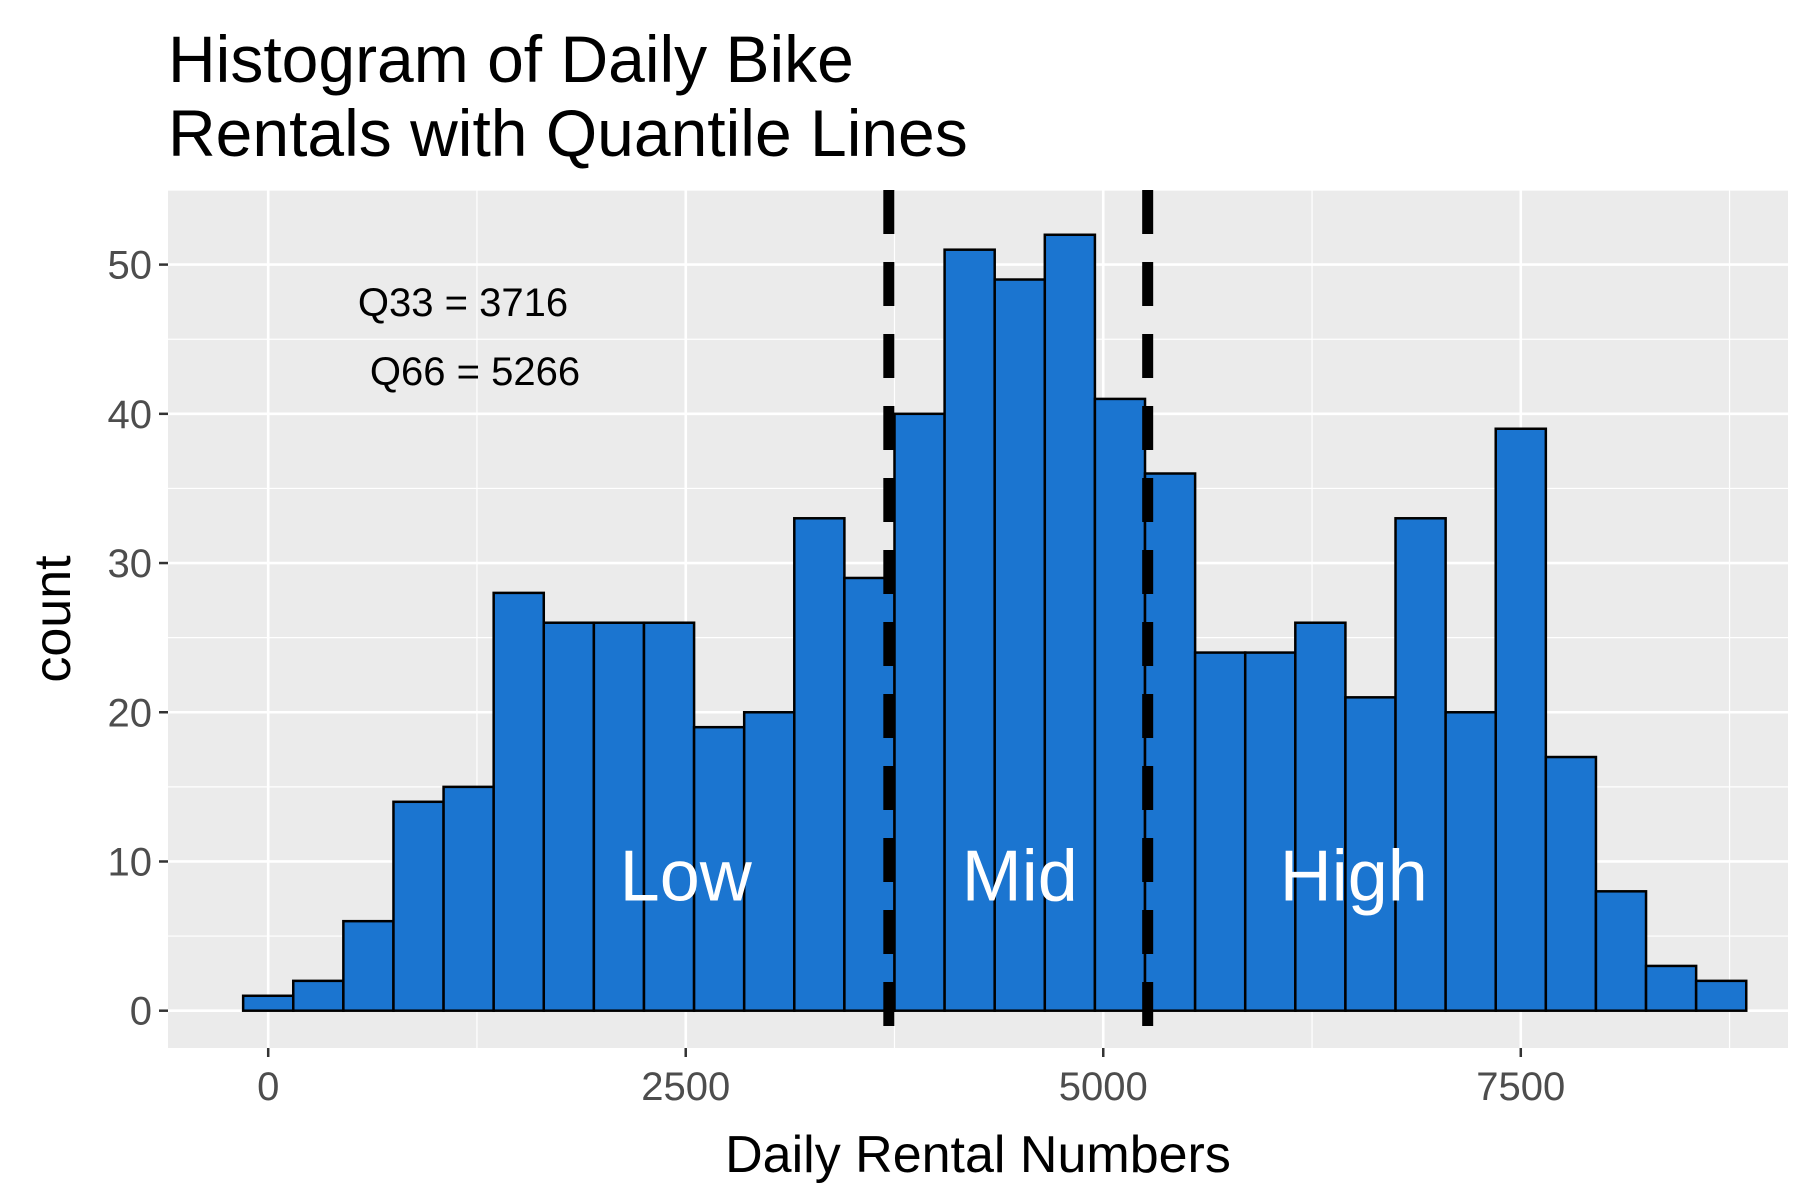  What do you see at coordinates (141, 1012) in the screenshot?
I see `y-tick-label: 0` at bounding box center [141, 1012].